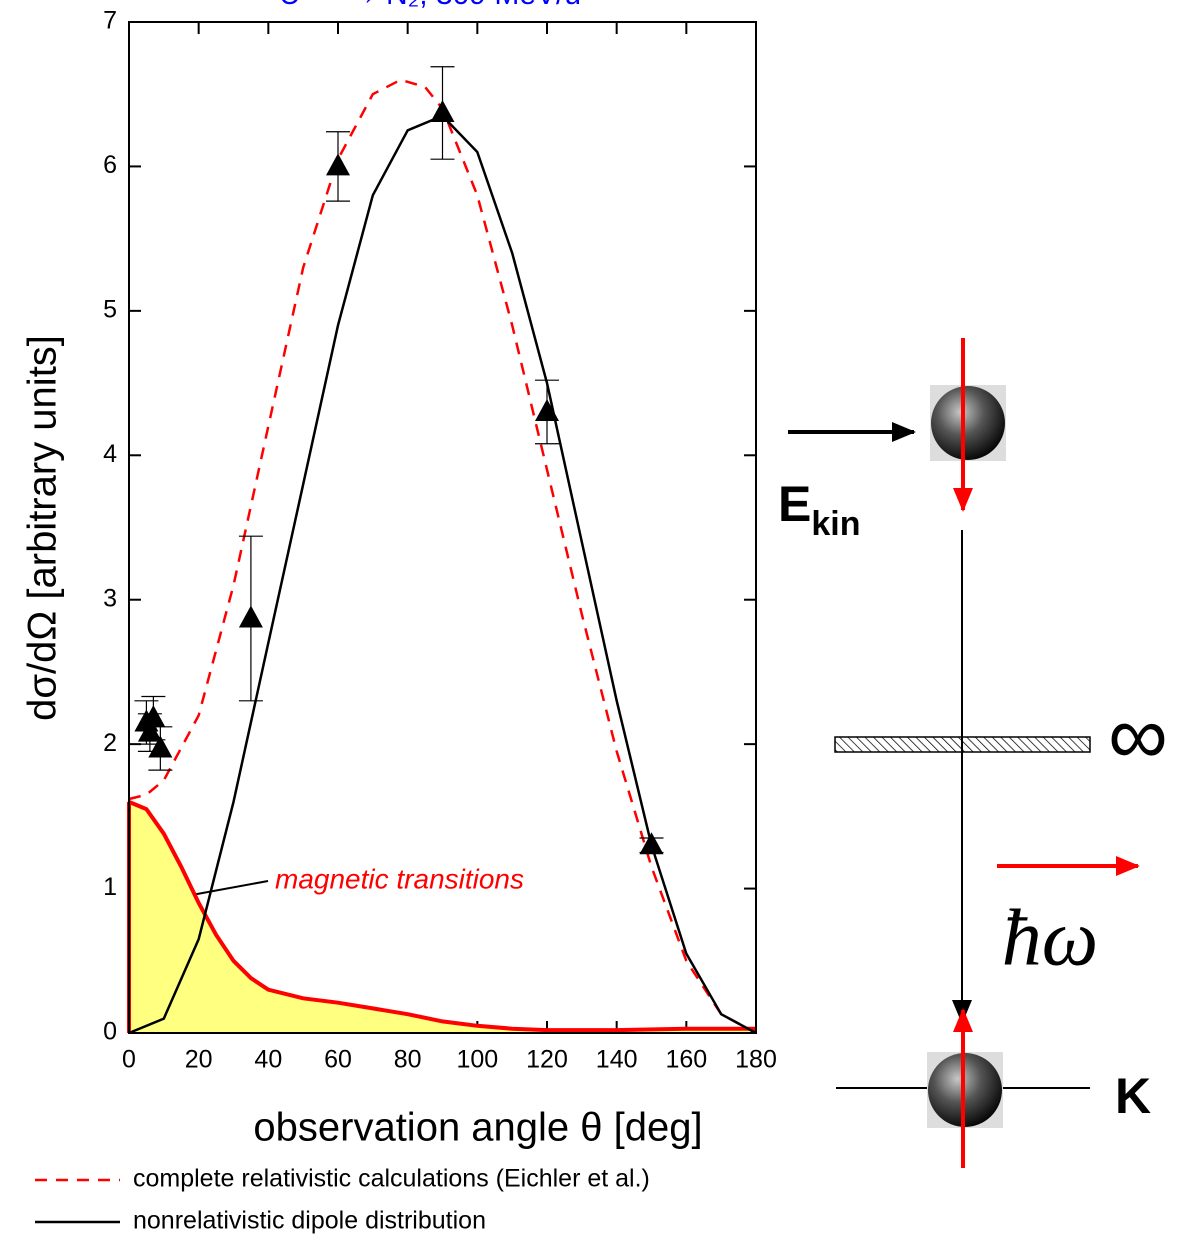 The image size is (1180, 1243). Describe the element at coordinates (1138, 735) in the screenshot. I see `continuum-label: ∞` at that location.